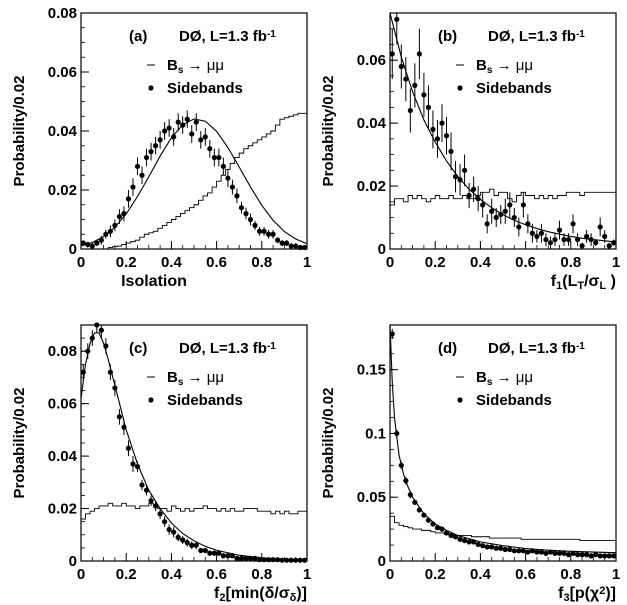 This screenshot has height=605, width=627. Describe the element at coordinates (261, 574) in the screenshot. I see `x-tick-label: 0.8` at that location.